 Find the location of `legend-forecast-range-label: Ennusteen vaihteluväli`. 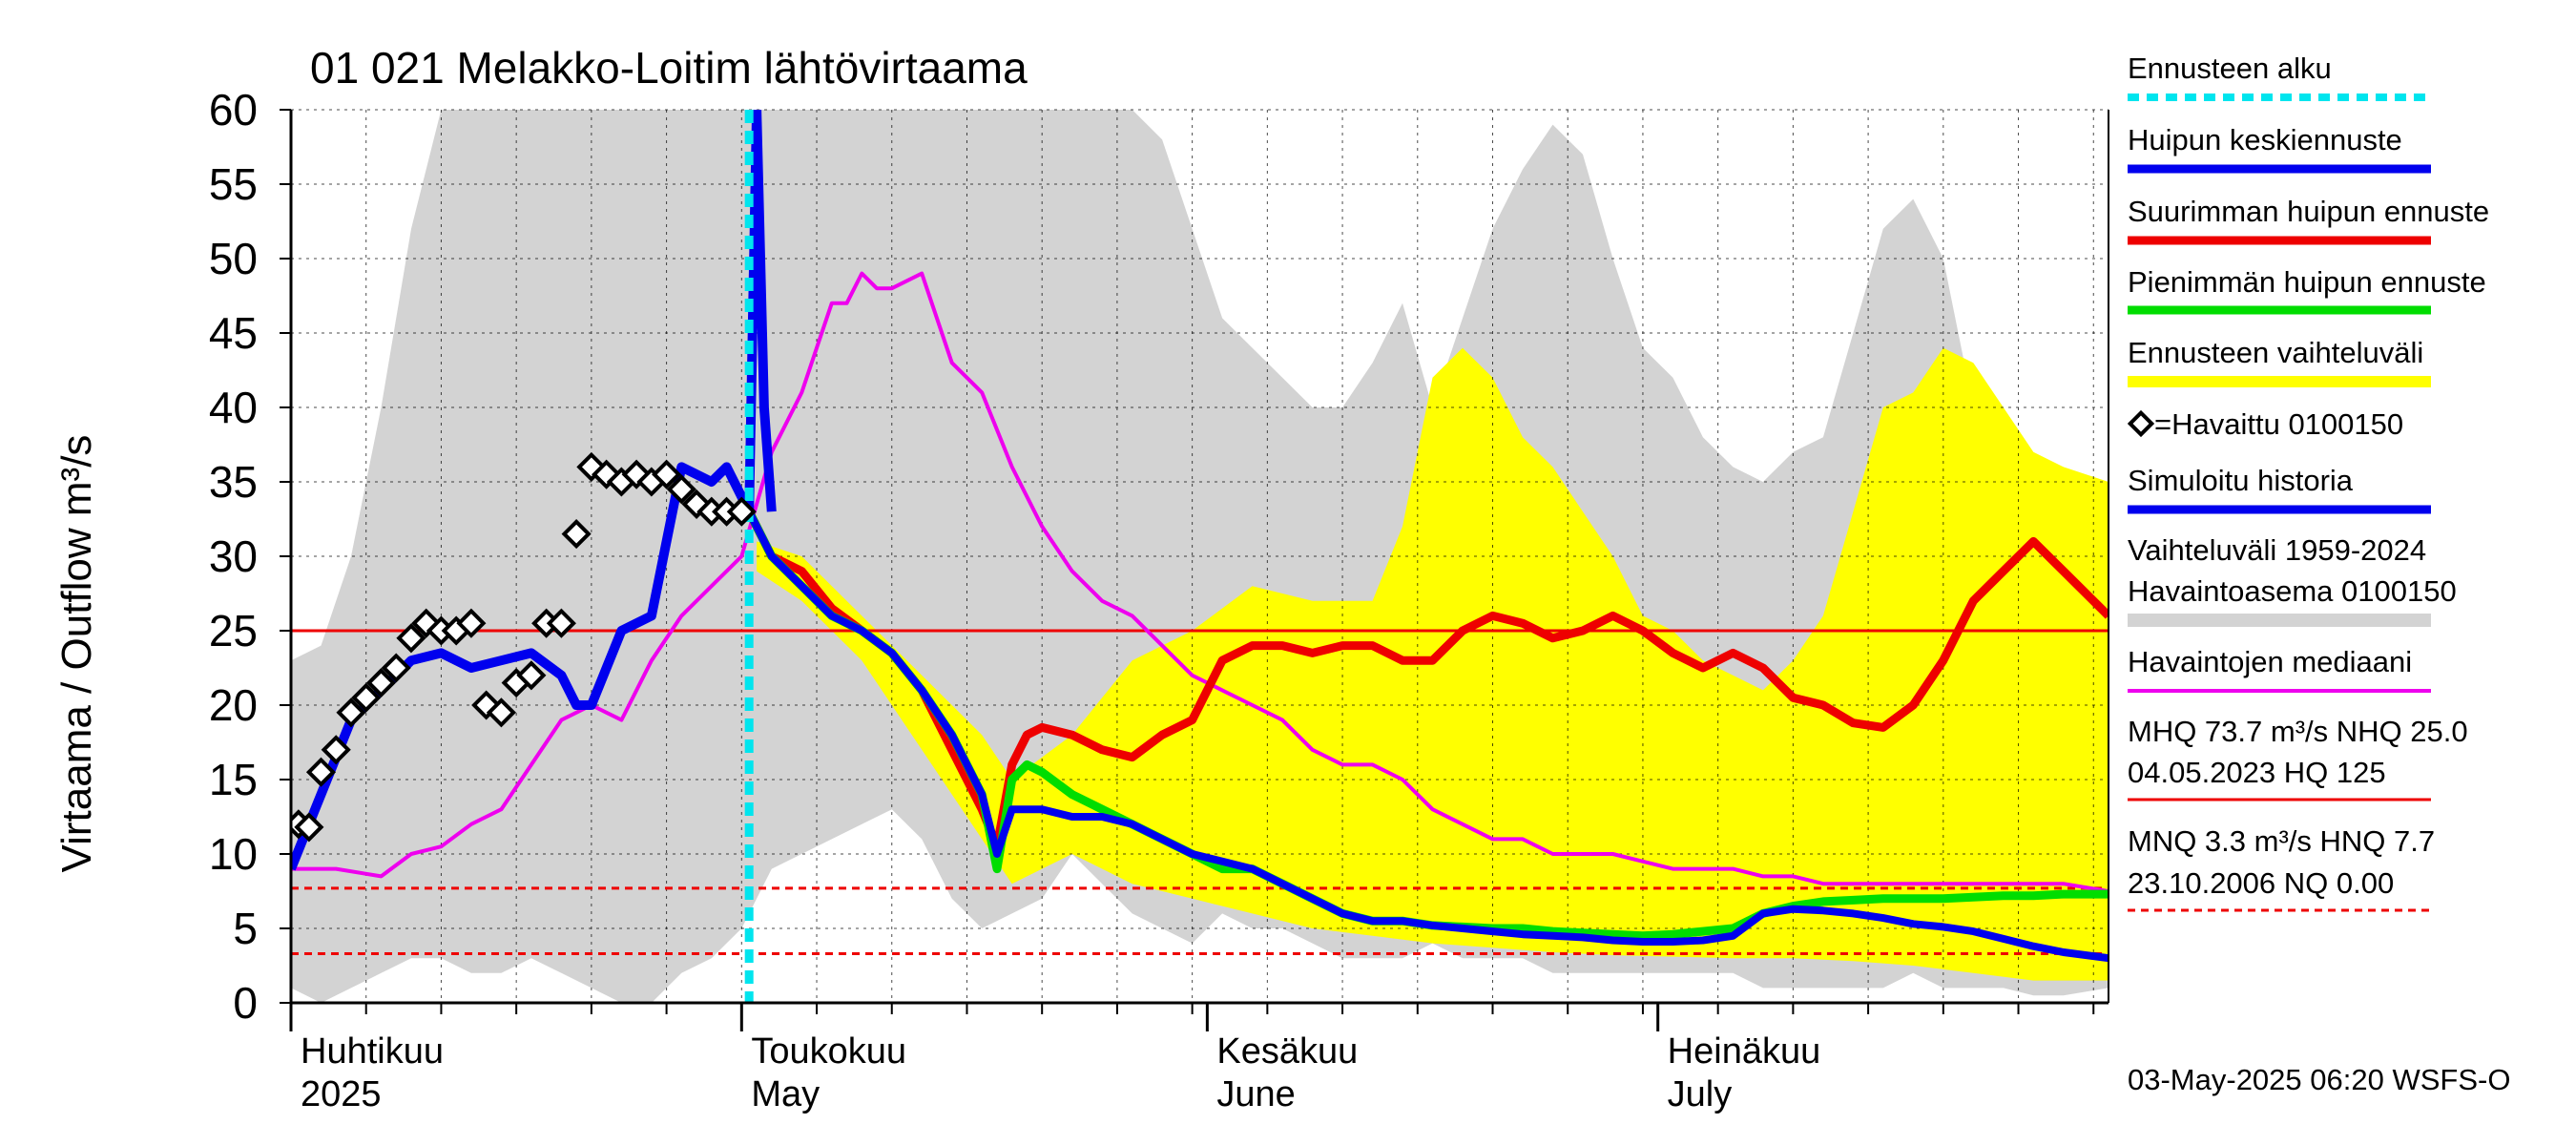

legend-forecast-range-label: Ennusteen vaihteluväli is located at coordinates (2275, 352).